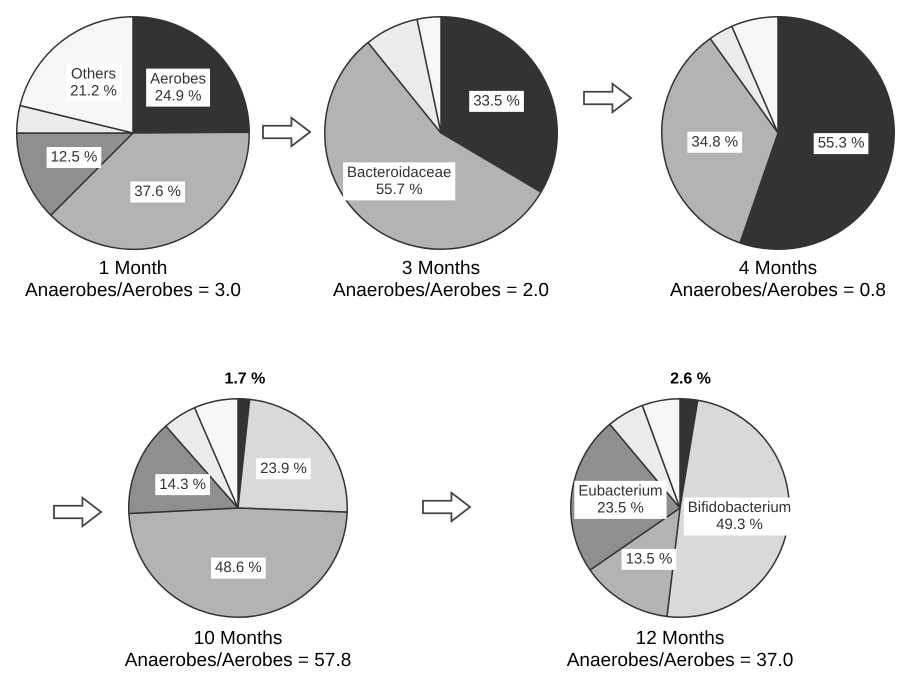 The height and width of the screenshot is (682, 922). What do you see at coordinates (178, 95) in the screenshot?
I see `data-label: 24.9 %` at bounding box center [178, 95].